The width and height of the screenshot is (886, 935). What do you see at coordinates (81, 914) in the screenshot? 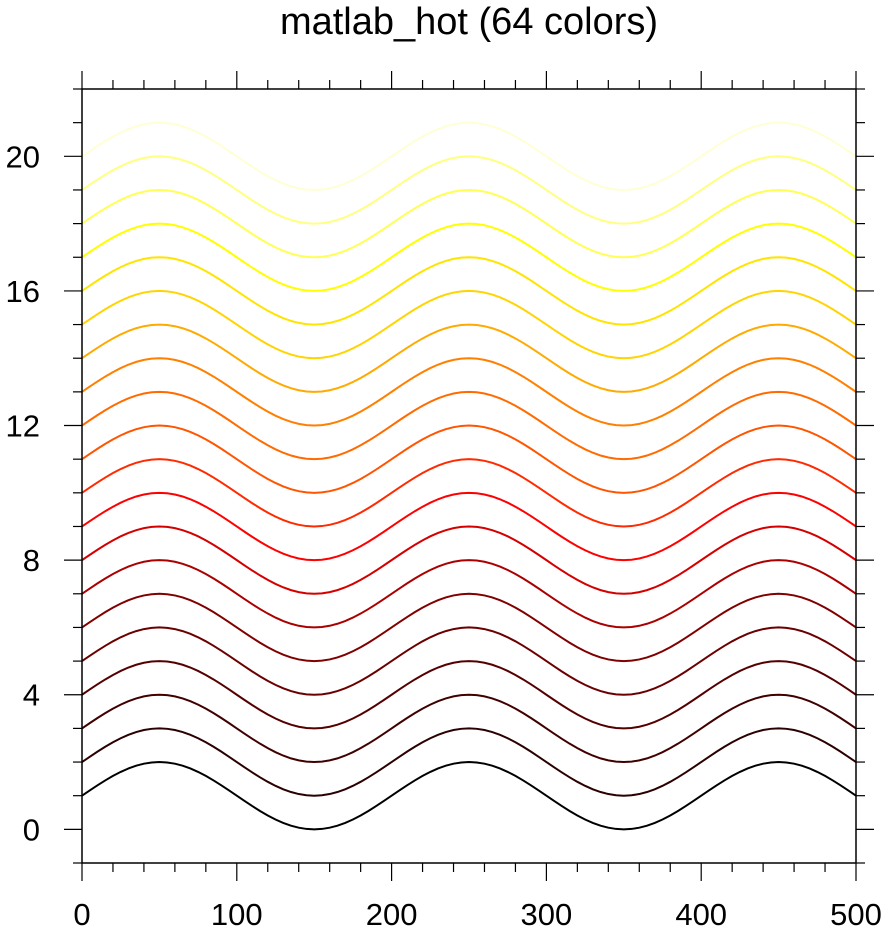
I see `x-tick-label: 0` at bounding box center [81, 914].